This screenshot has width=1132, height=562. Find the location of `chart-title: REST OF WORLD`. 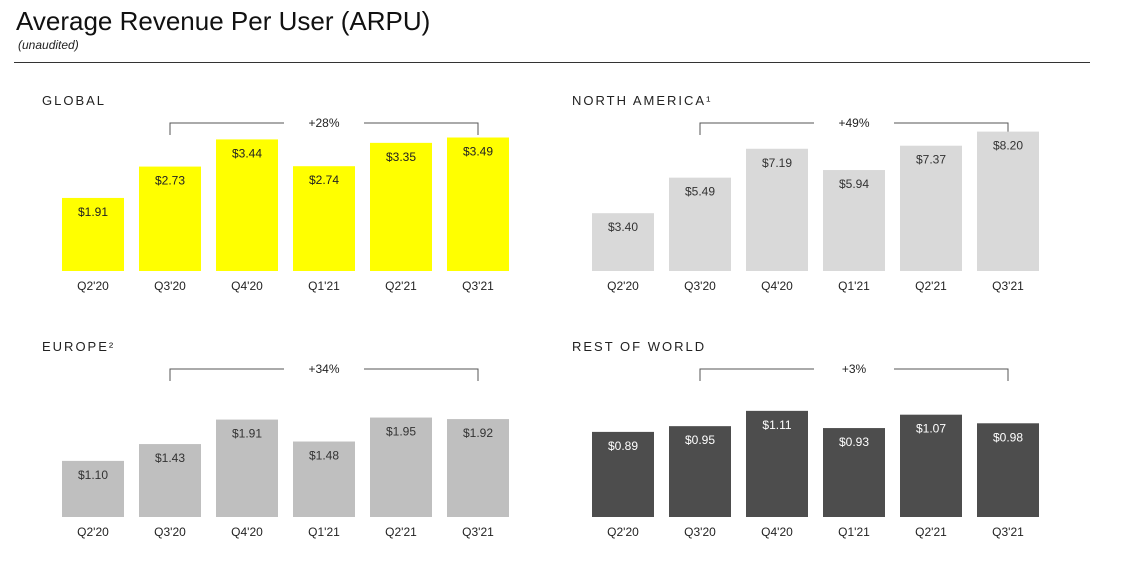

chart-title: REST OF WORLD is located at coordinates (639, 346).